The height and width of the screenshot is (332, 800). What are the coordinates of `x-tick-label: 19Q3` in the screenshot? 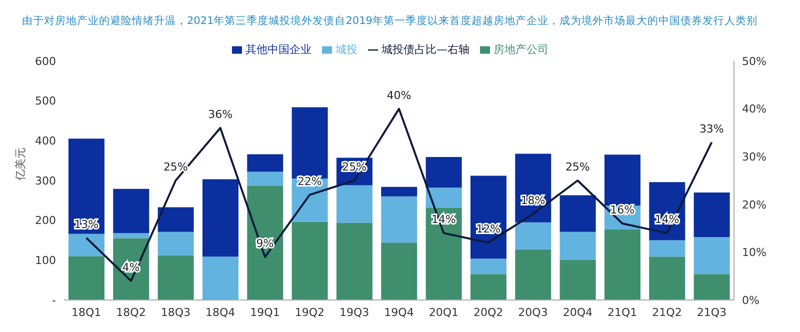 It's located at (355, 312).